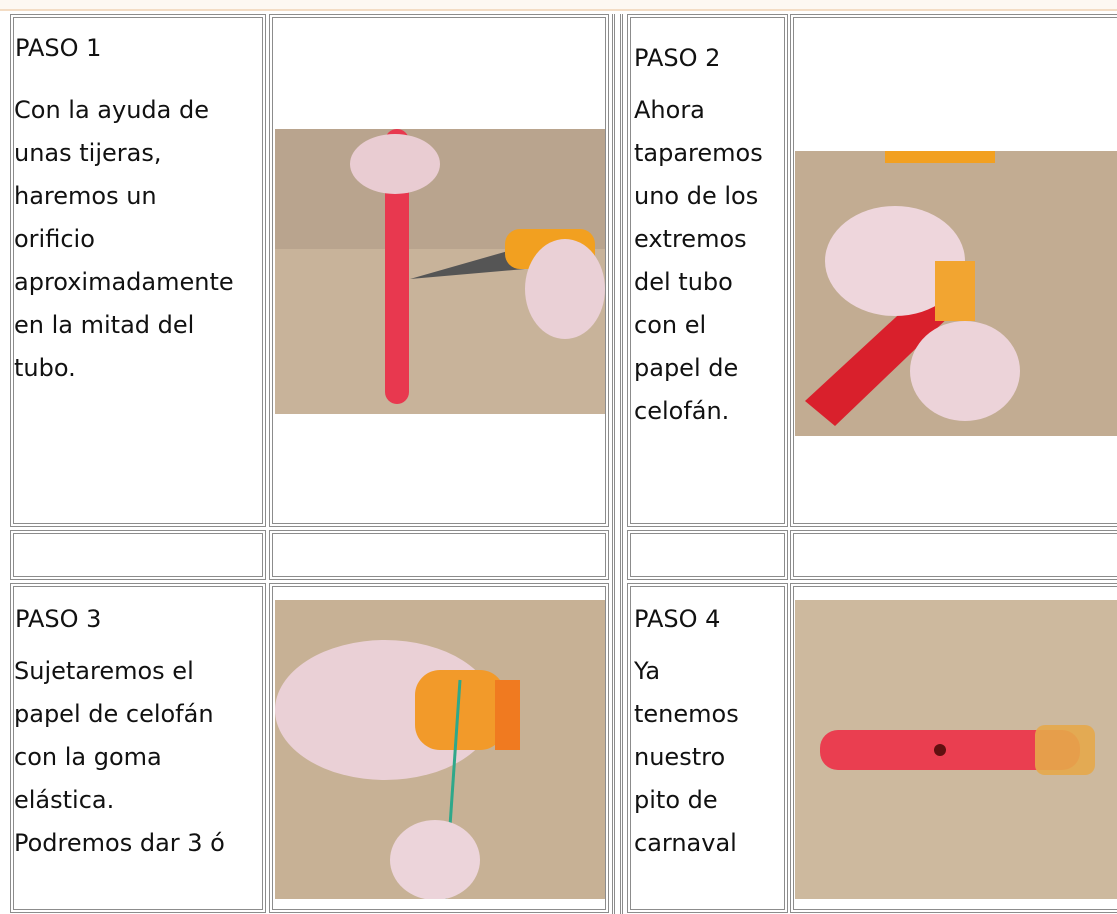 Image resolution: width=1117 pixels, height=914 pixels. What do you see at coordinates (690, 239) in the screenshot?
I see `text-line: extremos` at bounding box center [690, 239].